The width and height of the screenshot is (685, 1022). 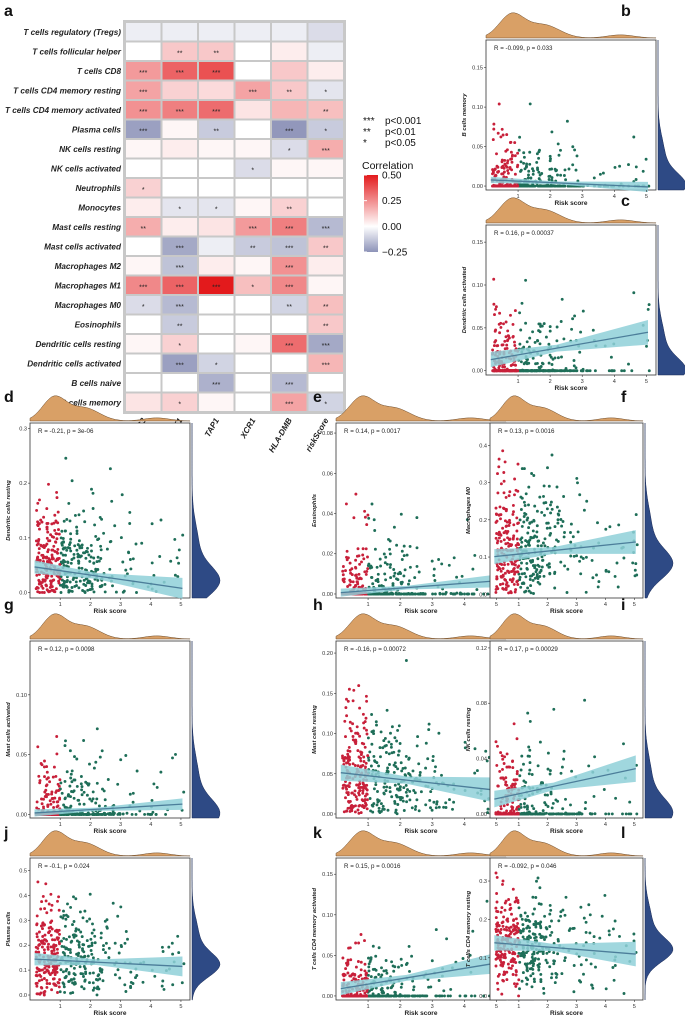 What do you see at coordinates (180, 605) in the screenshot?
I see `x-tick-label: 5` at bounding box center [180, 605].